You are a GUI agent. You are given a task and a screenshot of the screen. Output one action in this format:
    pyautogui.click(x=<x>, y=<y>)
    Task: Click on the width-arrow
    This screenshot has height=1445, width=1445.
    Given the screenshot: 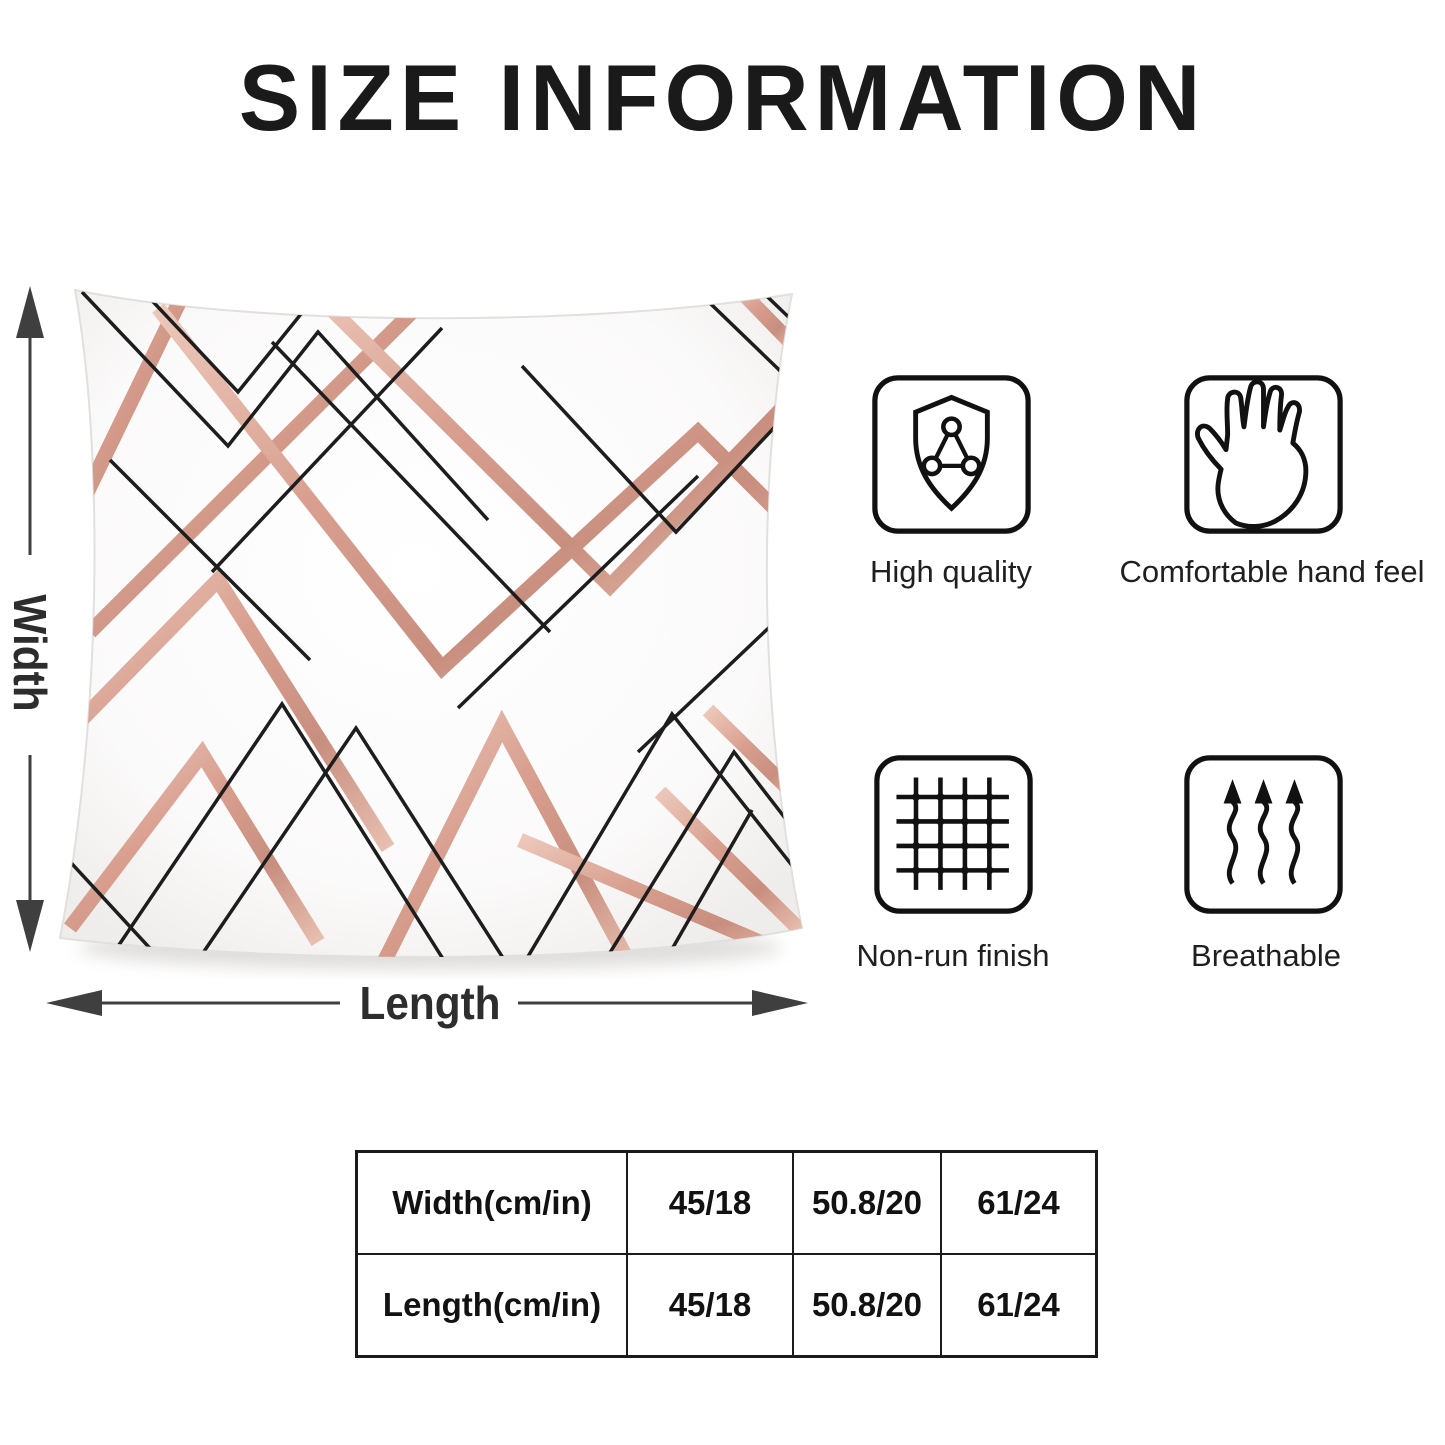 What is the action you would take?
    pyautogui.click(x=30, y=619)
    